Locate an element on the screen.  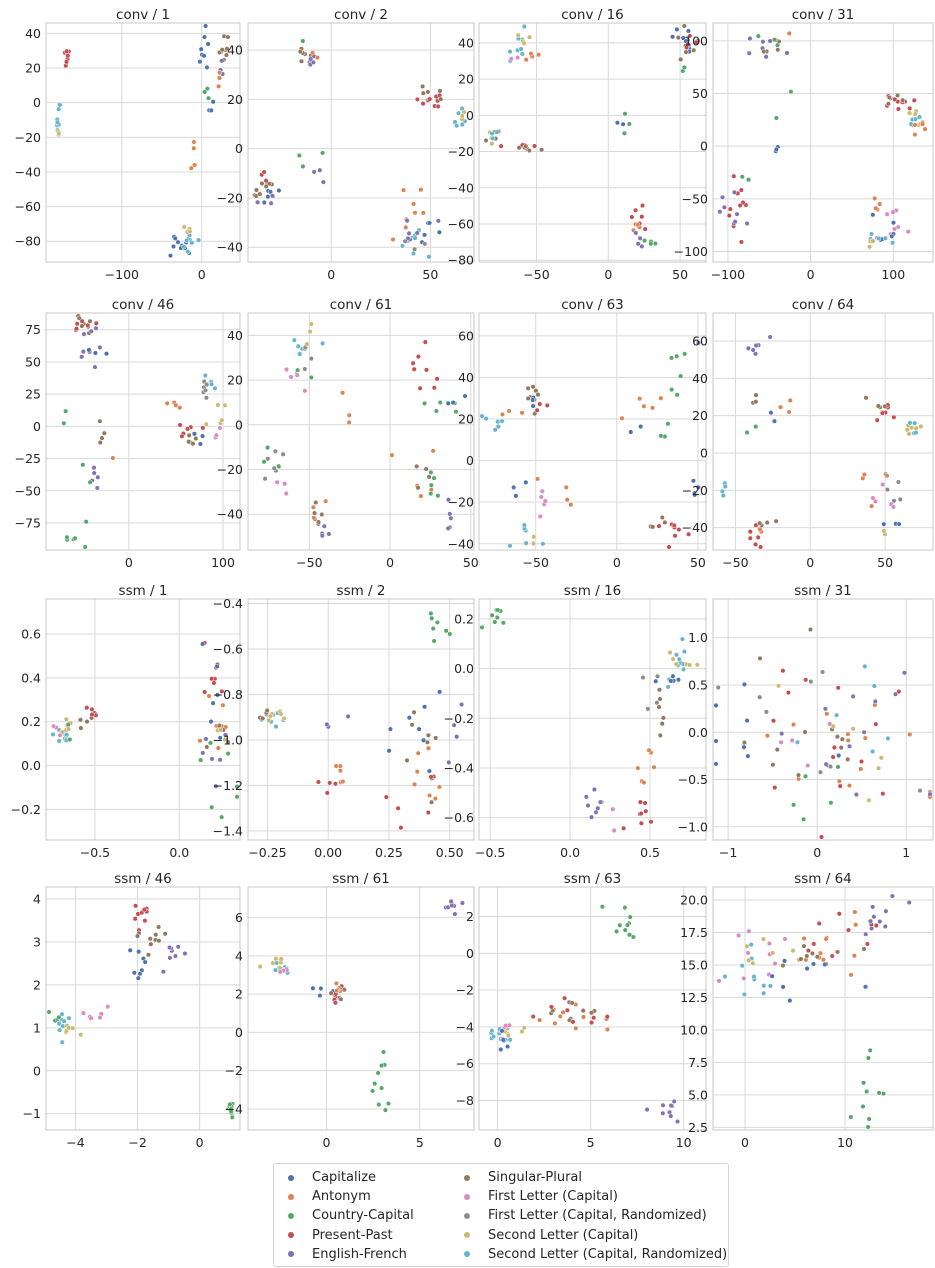
x-tick-label: 0.0 is located at coordinates (570, 852).